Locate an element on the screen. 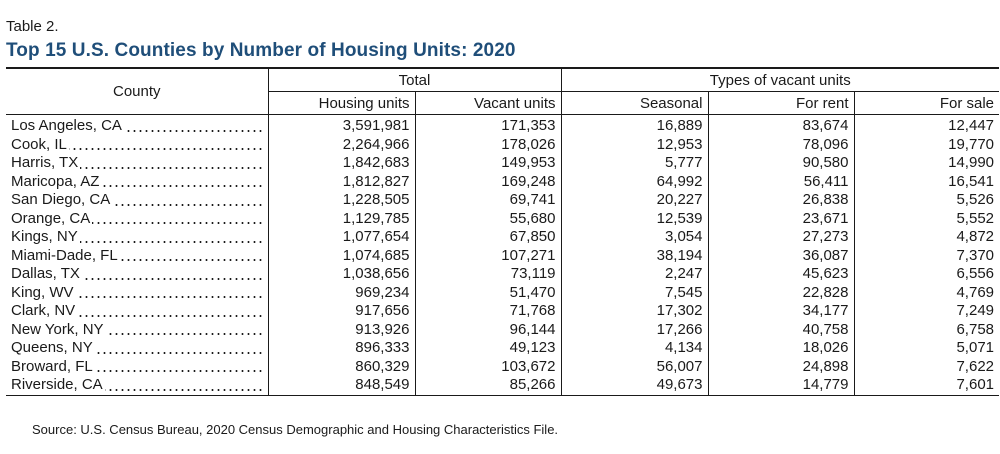 This screenshot has height=454, width=1000. for-rent-cell: 40,758 is located at coordinates (781, 329).